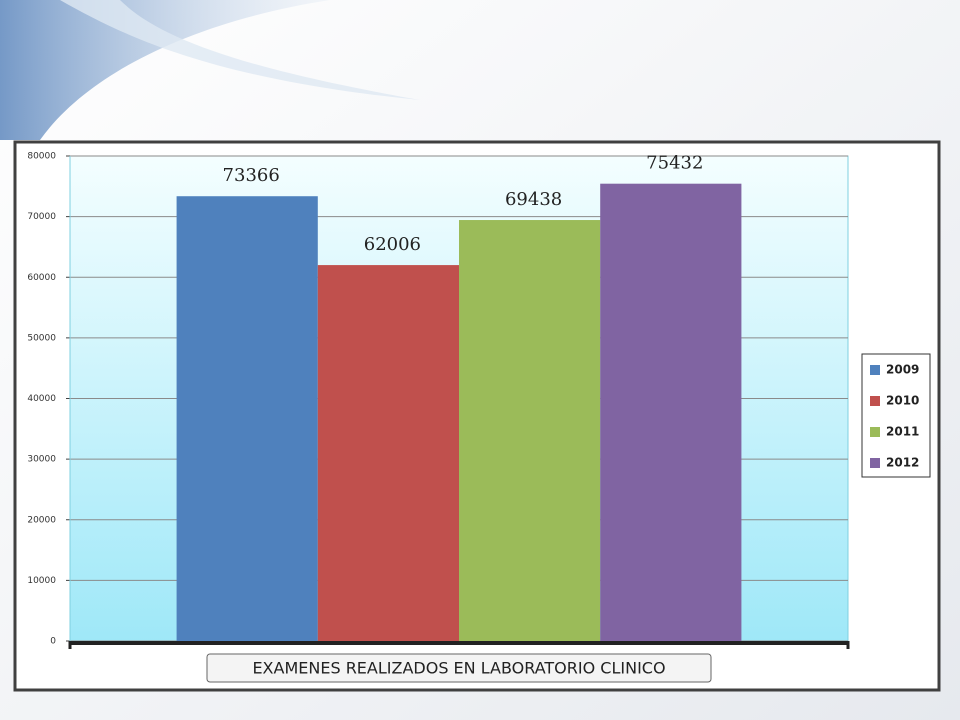  Describe the element at coordinates (41, 217) in the screenshot. I see `y-tick-label: 70000` at that location.